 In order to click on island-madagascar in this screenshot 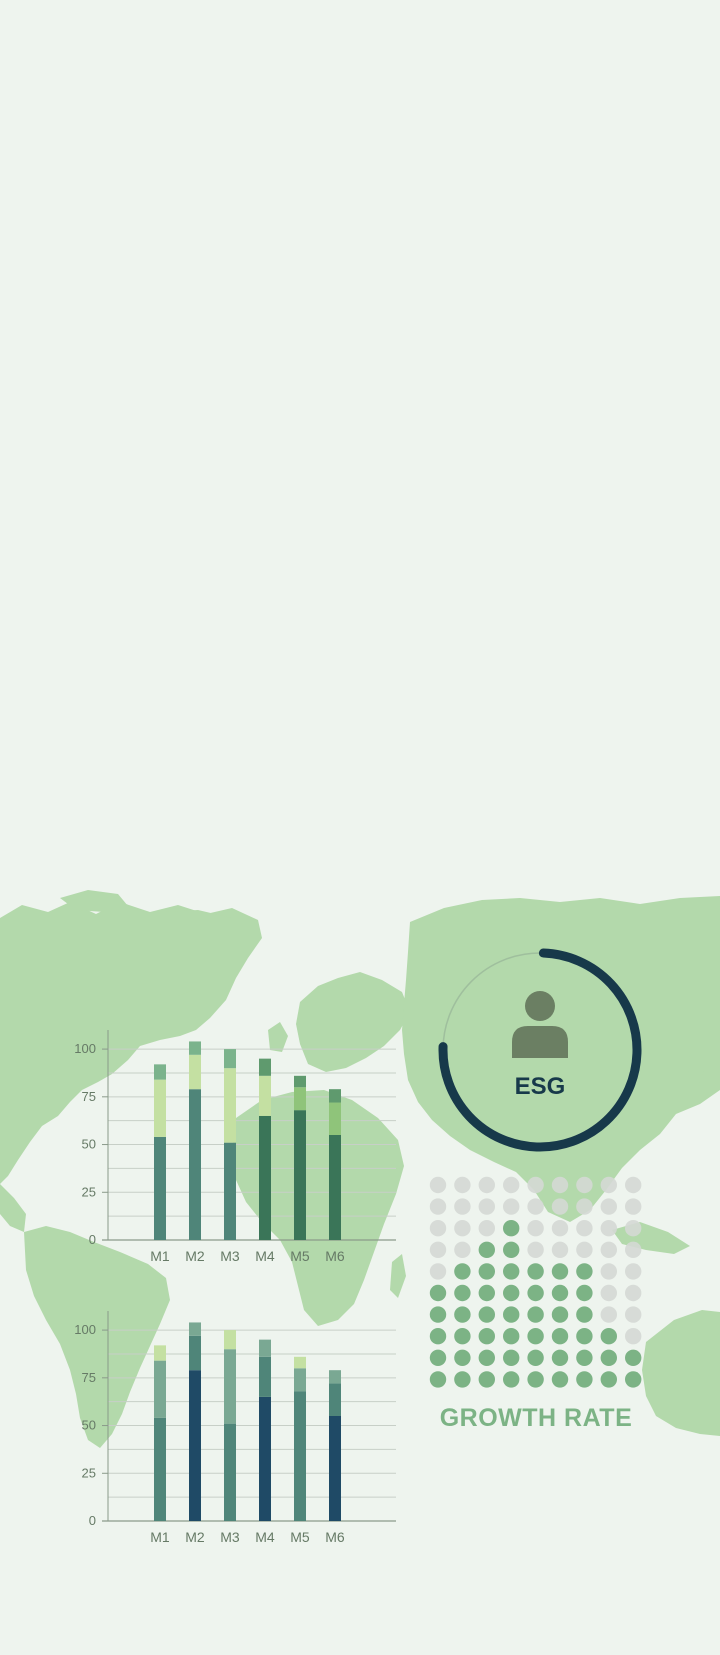, I will do `click(398, 1276)`.